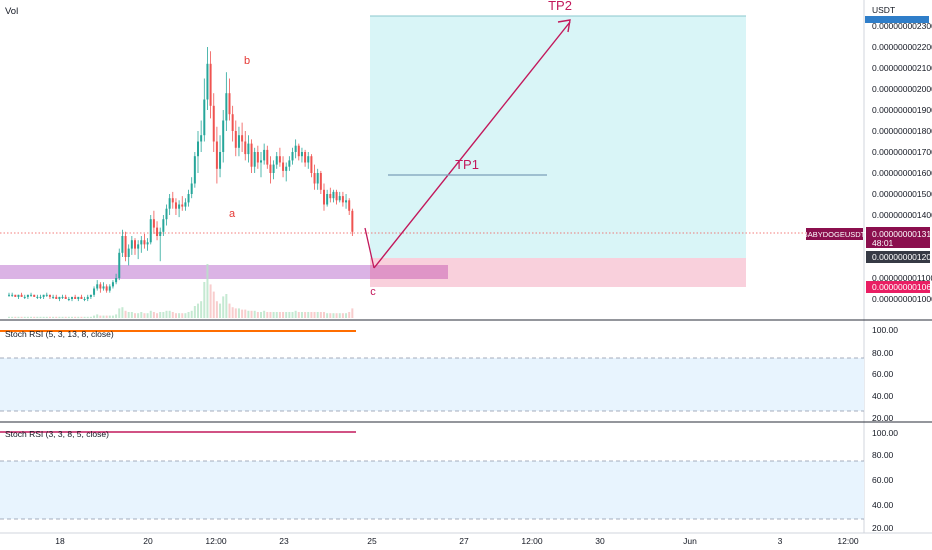  I want to click on stoch-tick: 40.00, so click(883, 396).